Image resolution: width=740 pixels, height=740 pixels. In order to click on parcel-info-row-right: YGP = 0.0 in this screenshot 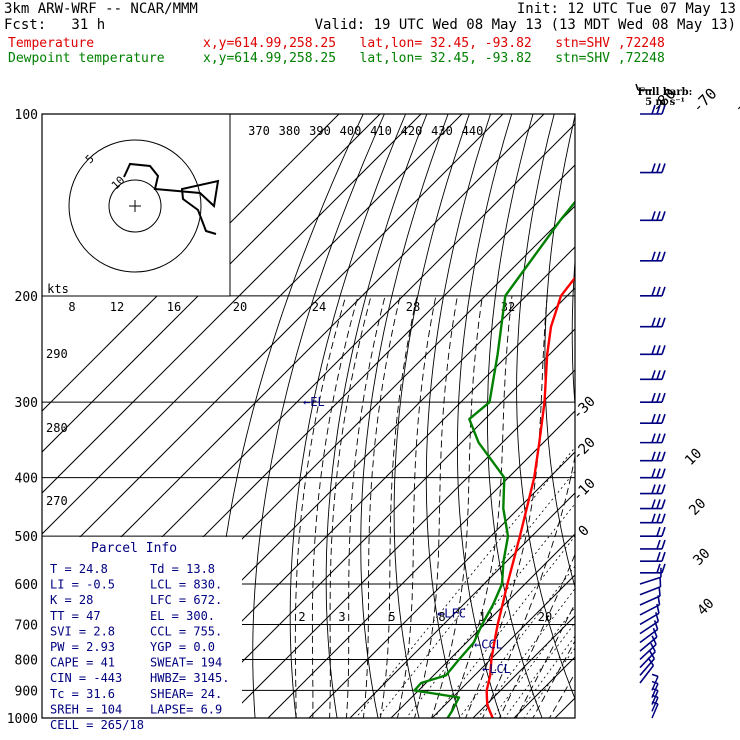, I will do `click(182, 647)`.